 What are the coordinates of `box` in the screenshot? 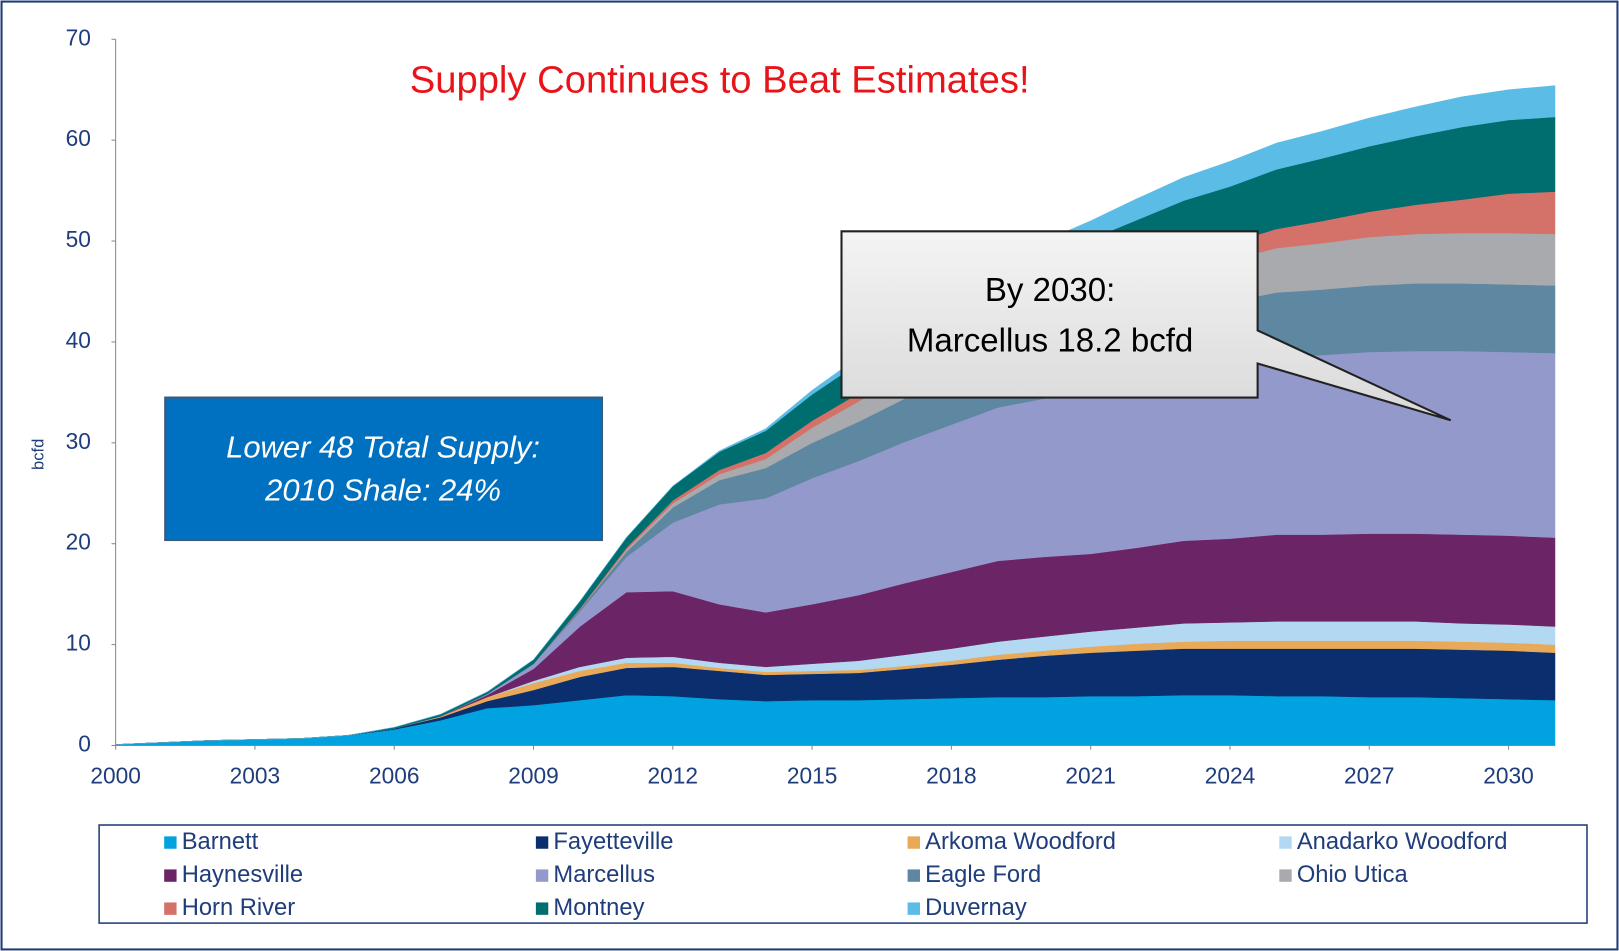 It's located at (383, 469).